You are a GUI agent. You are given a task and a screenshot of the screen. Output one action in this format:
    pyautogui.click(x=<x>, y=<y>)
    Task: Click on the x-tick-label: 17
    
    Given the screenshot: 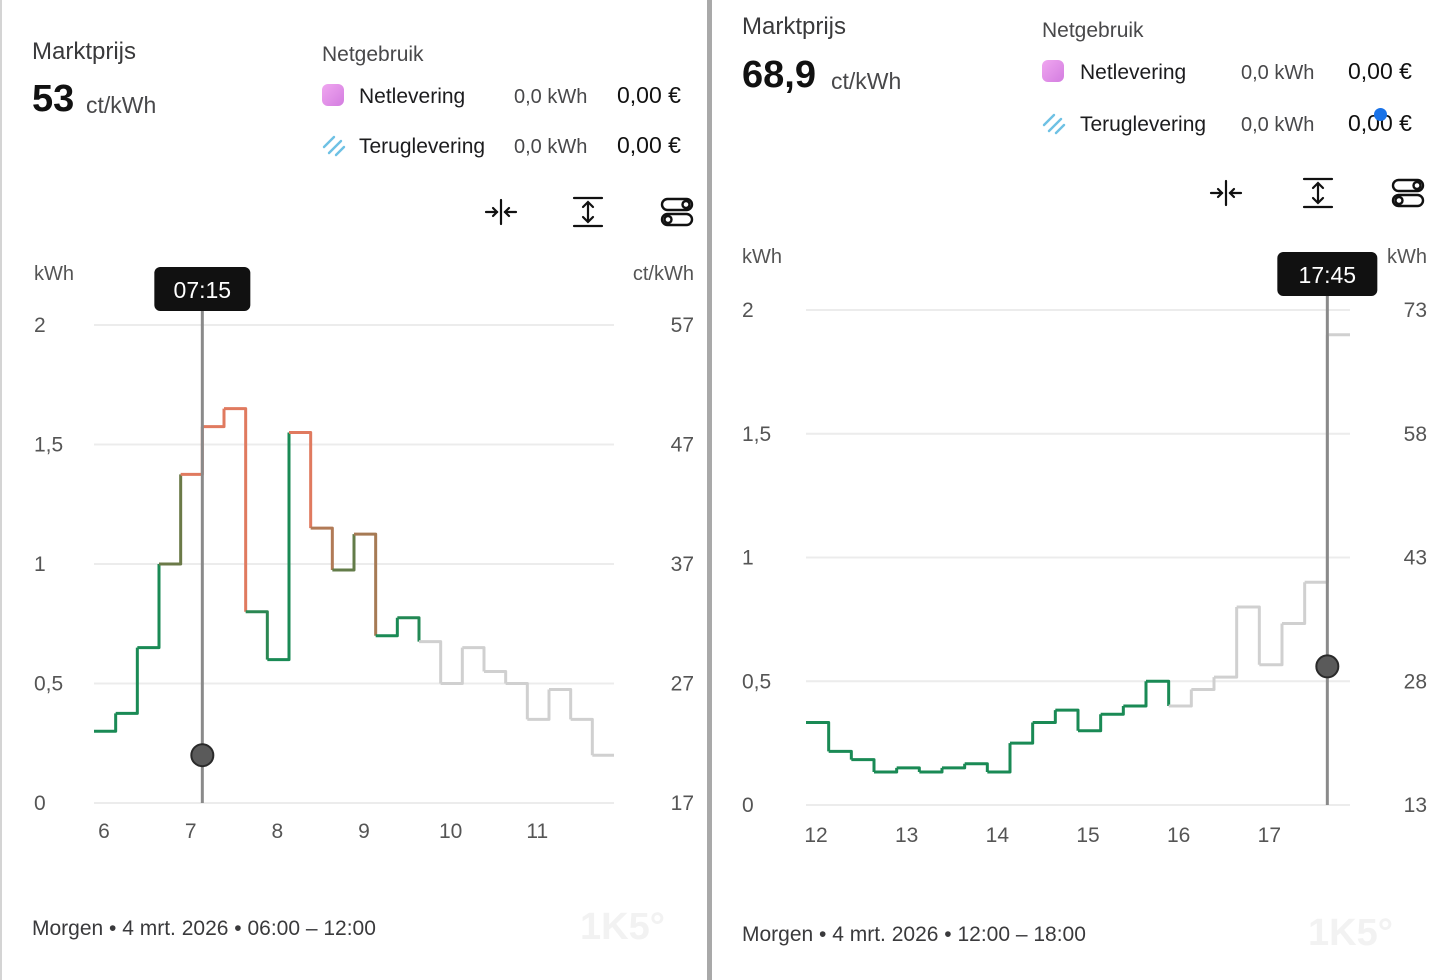 What is the action you would take?
    pyautogui.click(x=1269, y=835)
    